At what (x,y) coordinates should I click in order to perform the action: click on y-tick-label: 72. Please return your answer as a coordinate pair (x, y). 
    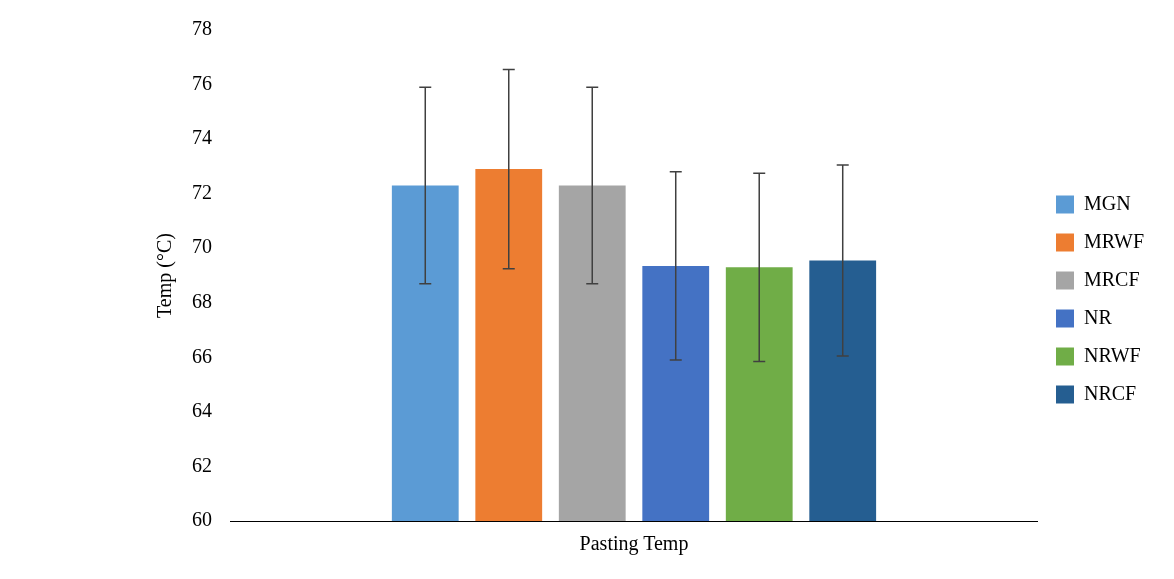
    Looking at the image, I should click on (202, 191).